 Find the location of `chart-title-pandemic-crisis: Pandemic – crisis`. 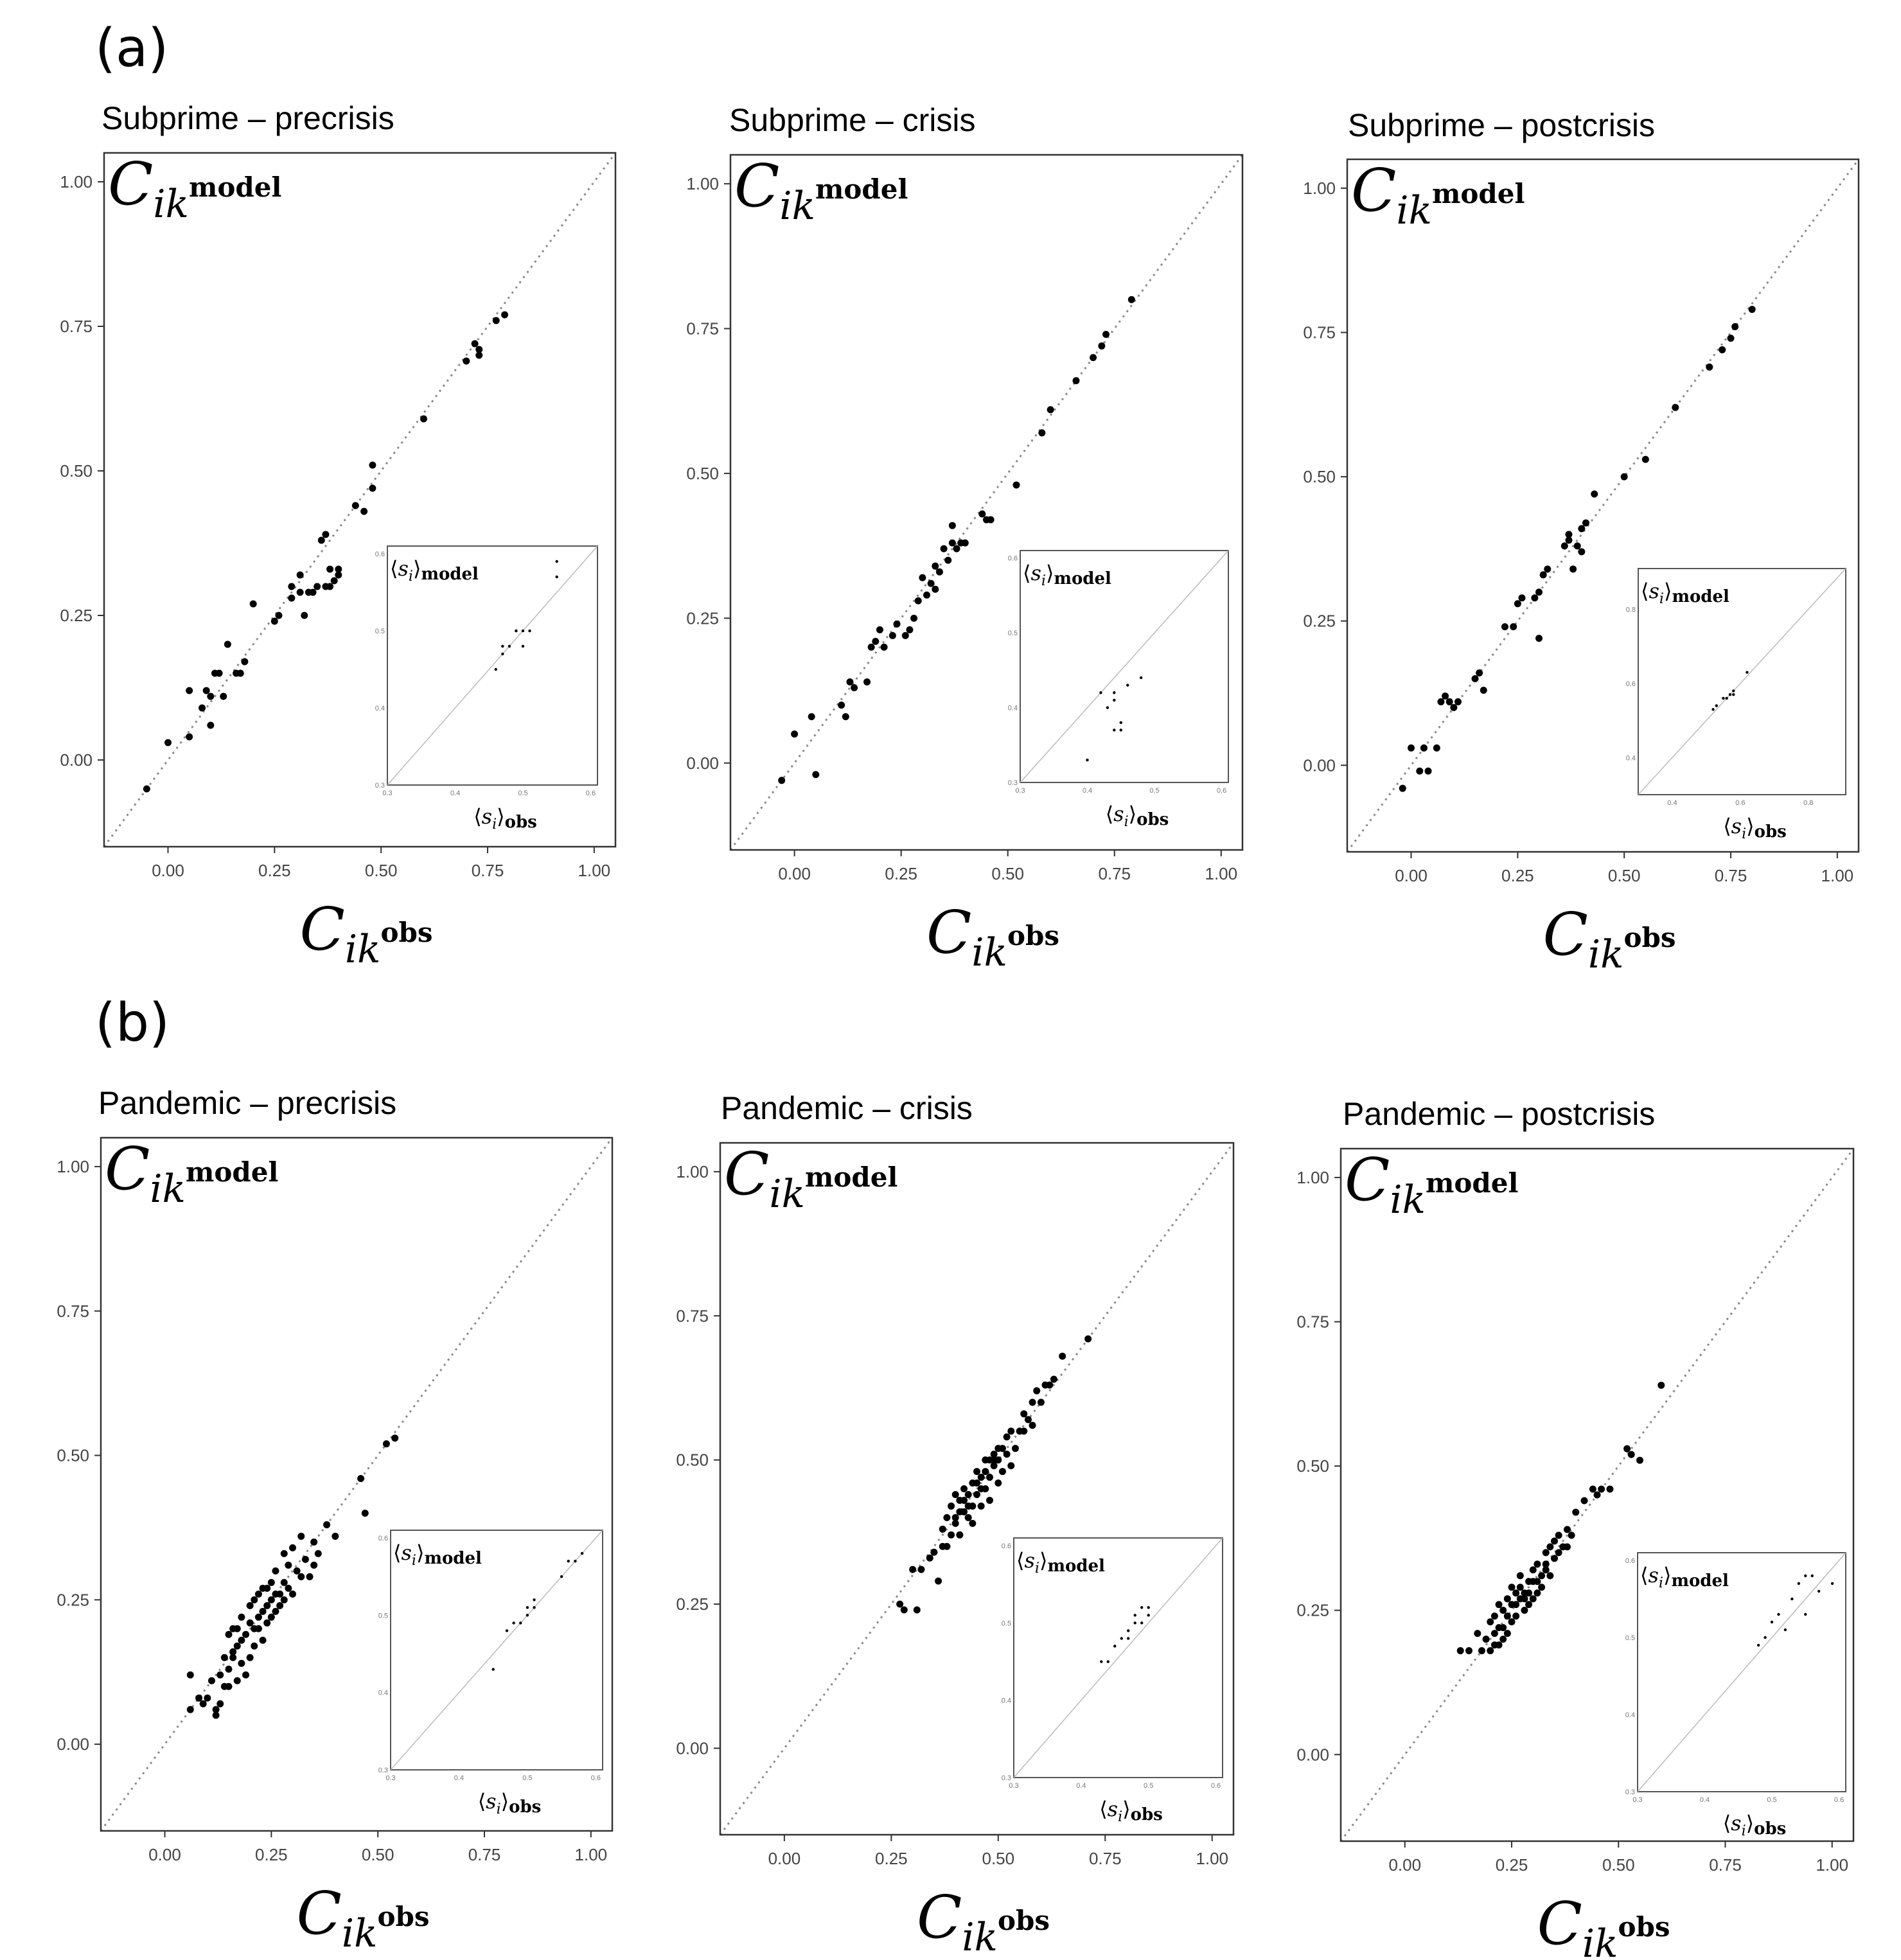

chart-title-pandemic-crisis: Pandemic – crisis is located at coordinates (847, 1108).